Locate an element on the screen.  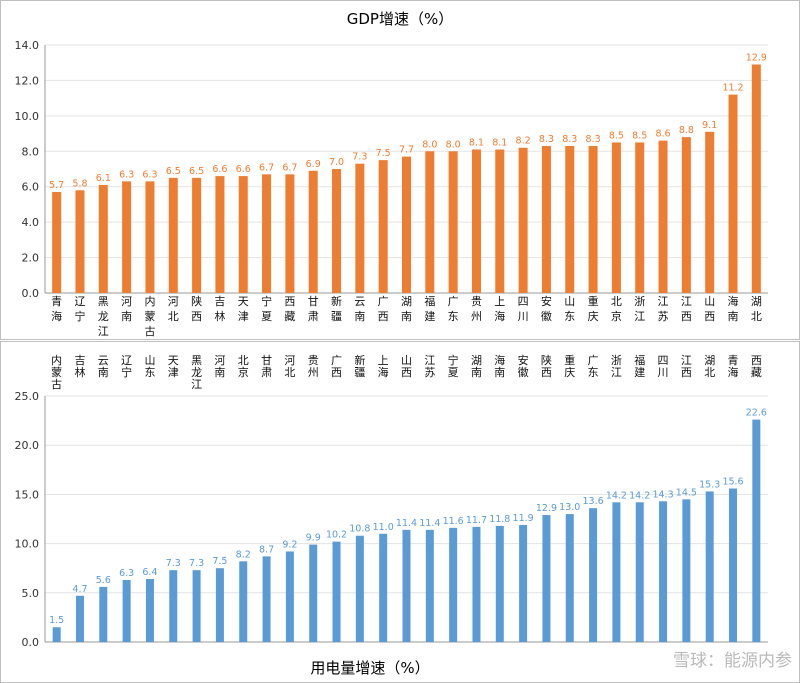
power-y-tick-label: 20.0 is located at coordinates (27, 445).